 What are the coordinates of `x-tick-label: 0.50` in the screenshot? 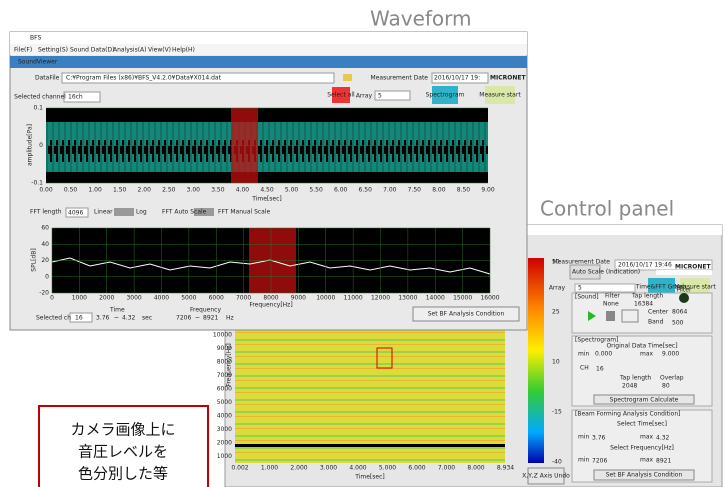 It's located at (71, 190).